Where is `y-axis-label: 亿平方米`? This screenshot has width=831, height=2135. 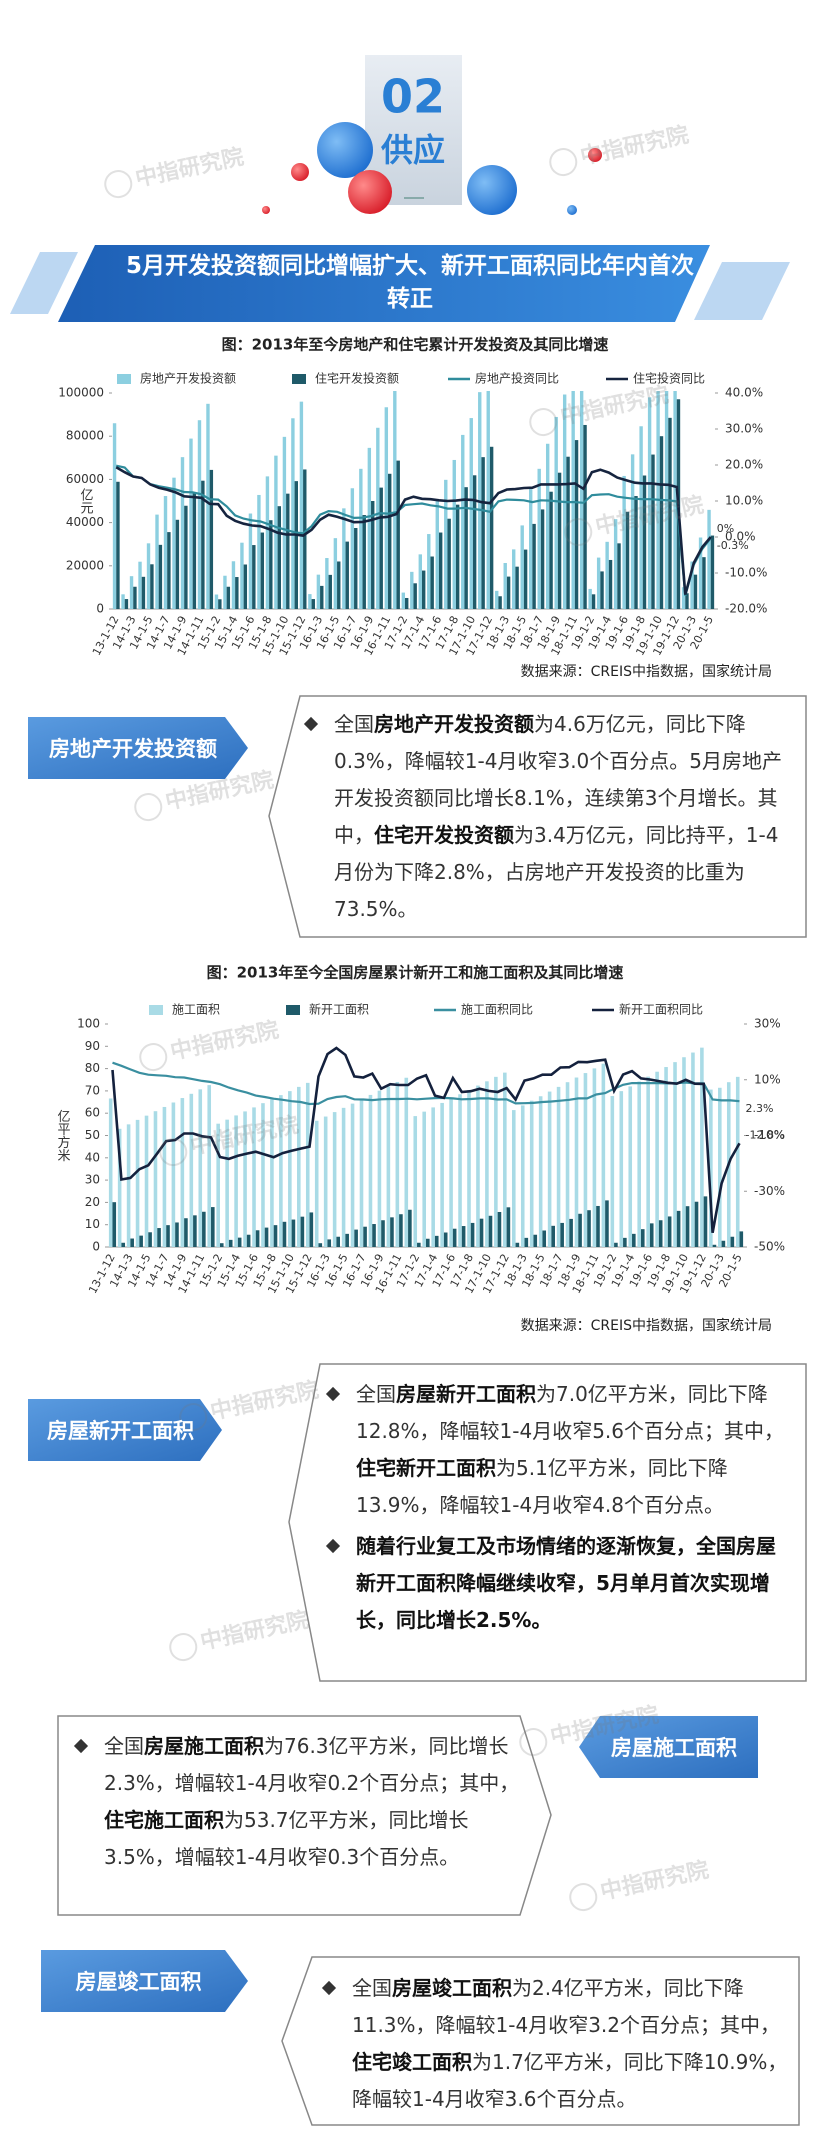
y-axis-label: 亿平方米 is located at coordinates (63, 1136).